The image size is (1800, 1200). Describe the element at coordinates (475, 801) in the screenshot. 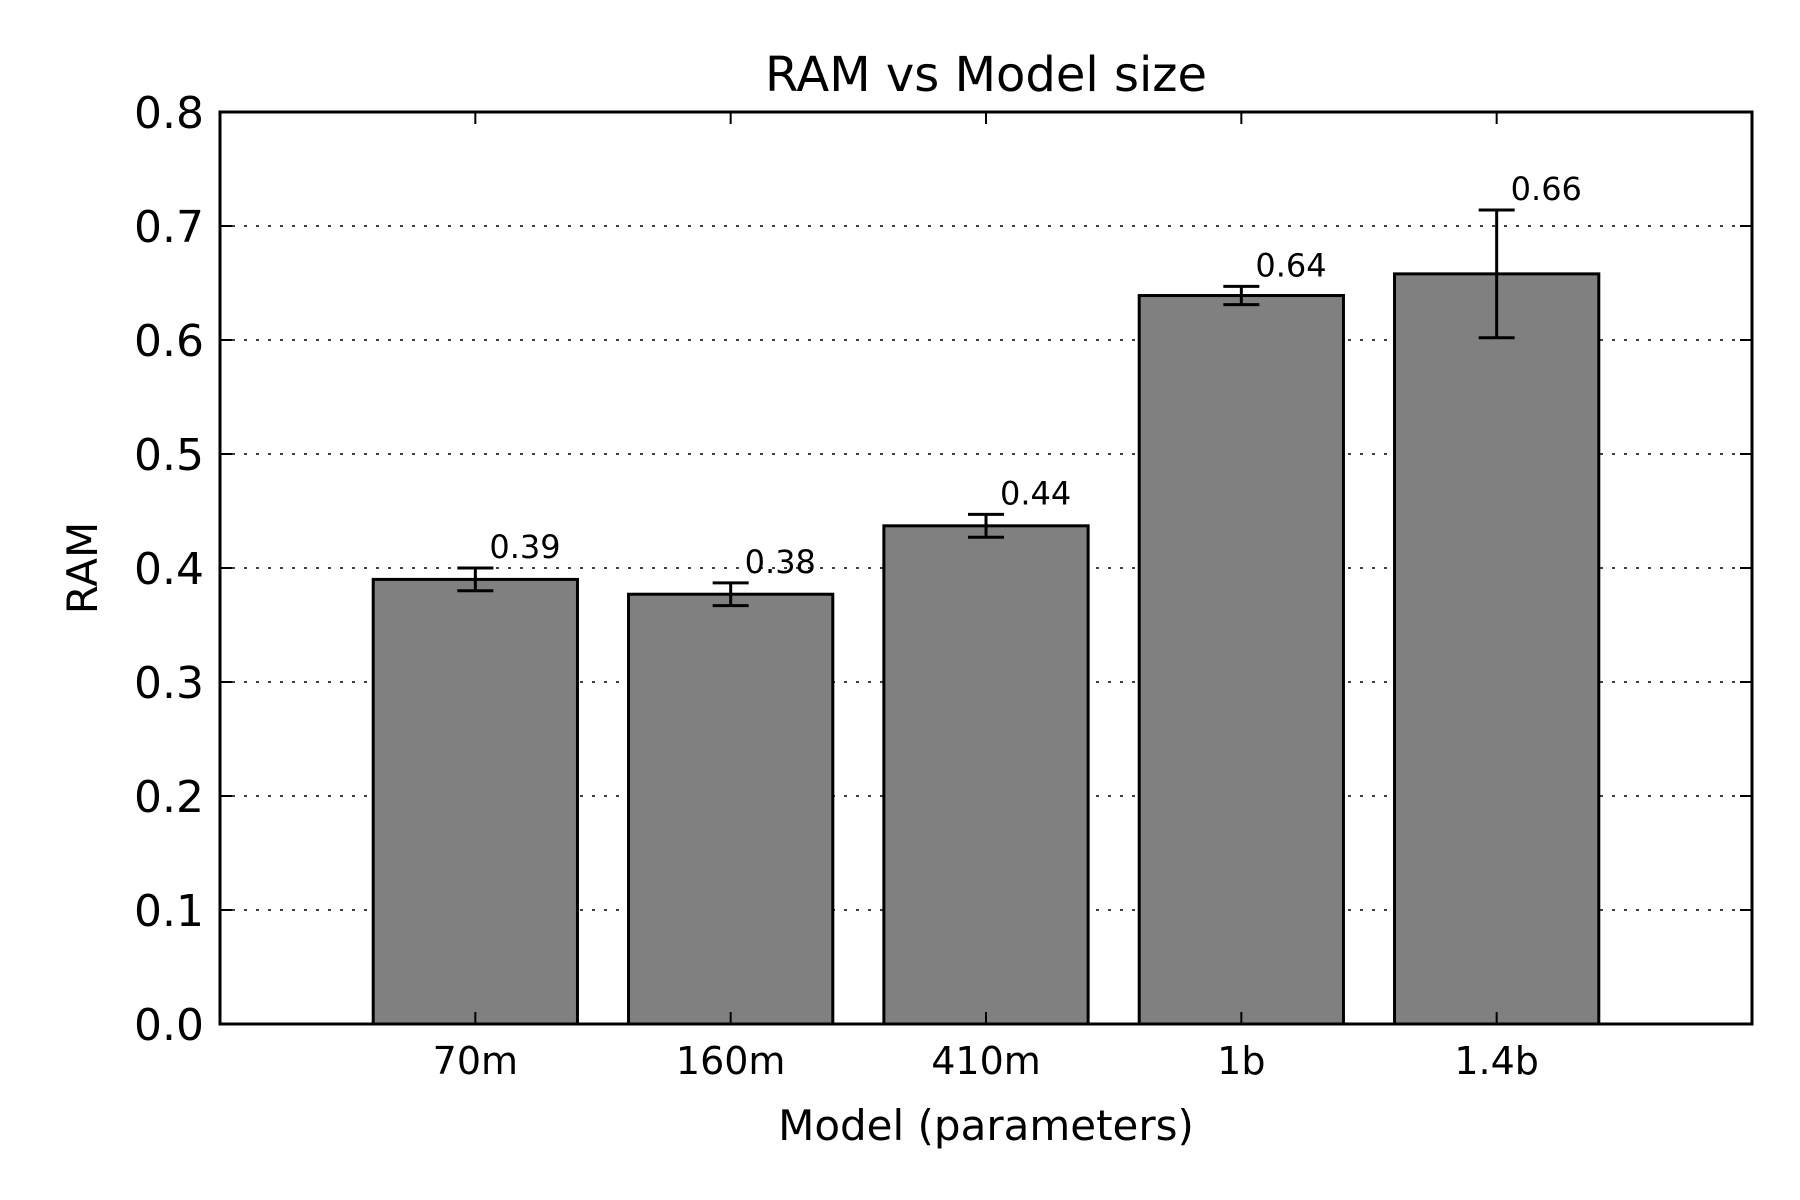

I see `bar-70m` at that location.